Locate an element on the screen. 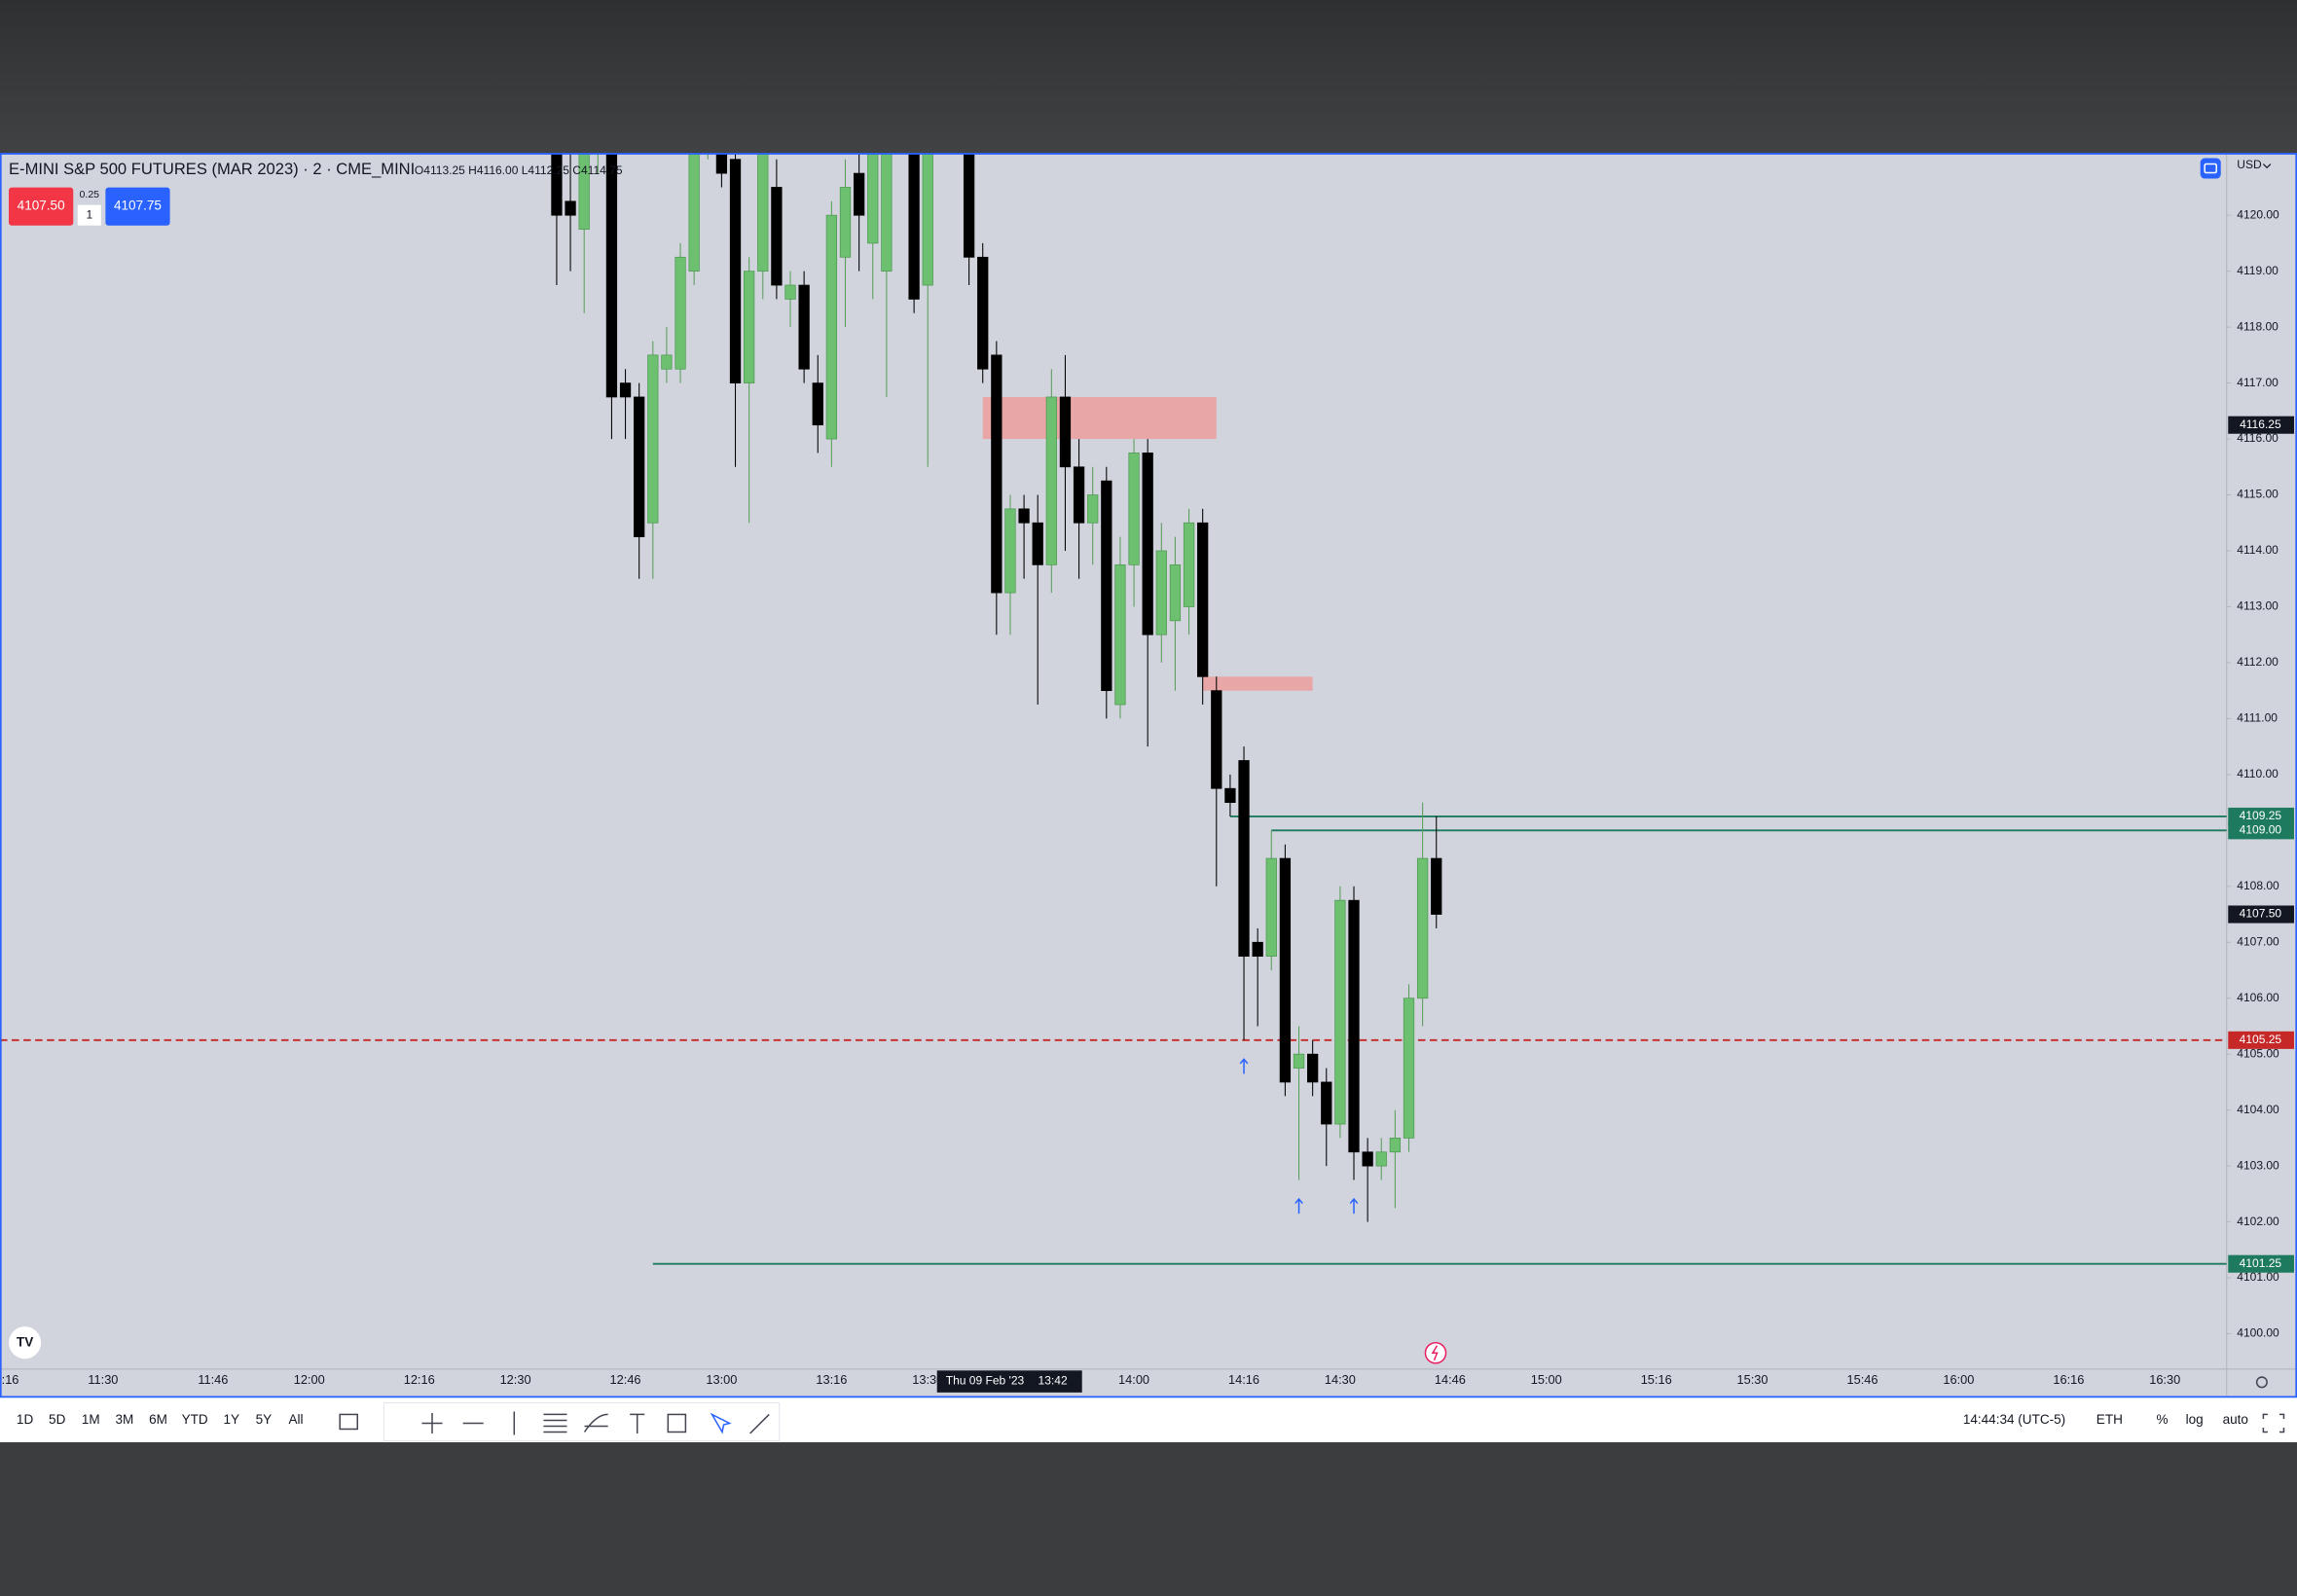 This screenshot has width=2297, height=1596. buy-price: 4107.75 is located at coordinates (138, 206).